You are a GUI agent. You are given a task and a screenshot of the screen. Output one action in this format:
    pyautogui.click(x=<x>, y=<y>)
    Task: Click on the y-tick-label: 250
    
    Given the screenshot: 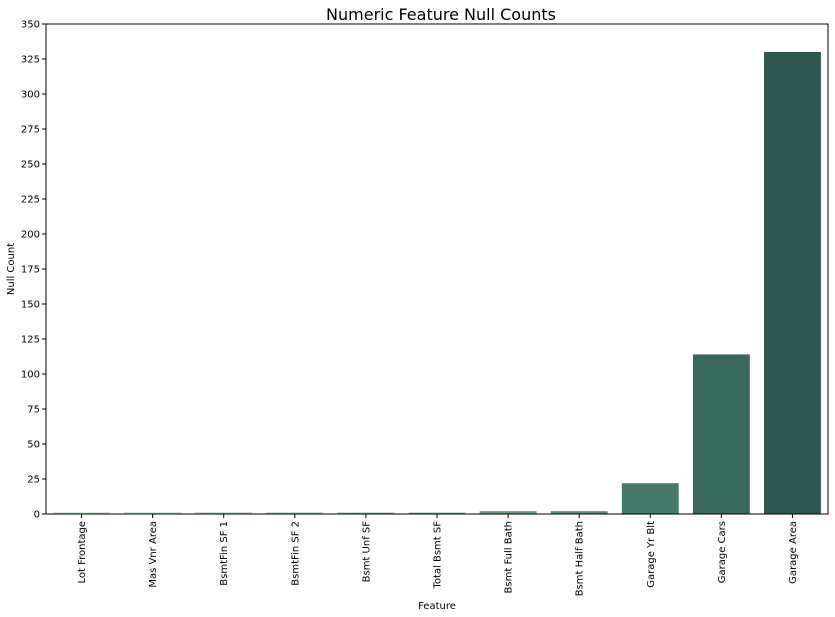 What is the action you would take?
    pyautogui.click(x=30, y=165)
    